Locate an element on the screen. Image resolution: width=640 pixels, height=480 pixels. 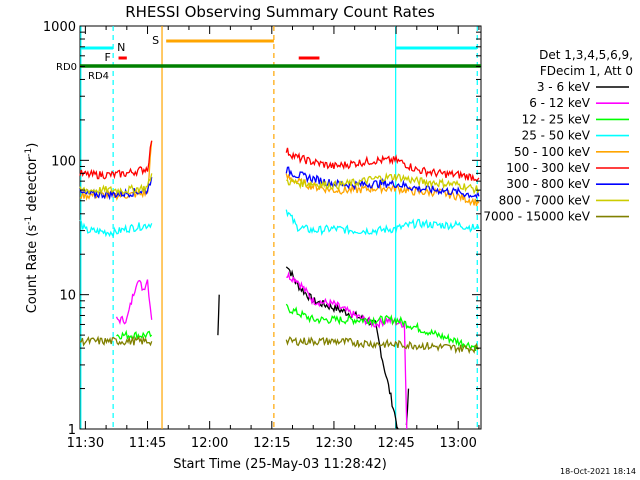
x-axis-label: Start Time (25-May-03 11:28:42) is located at coordinates (280, 464).